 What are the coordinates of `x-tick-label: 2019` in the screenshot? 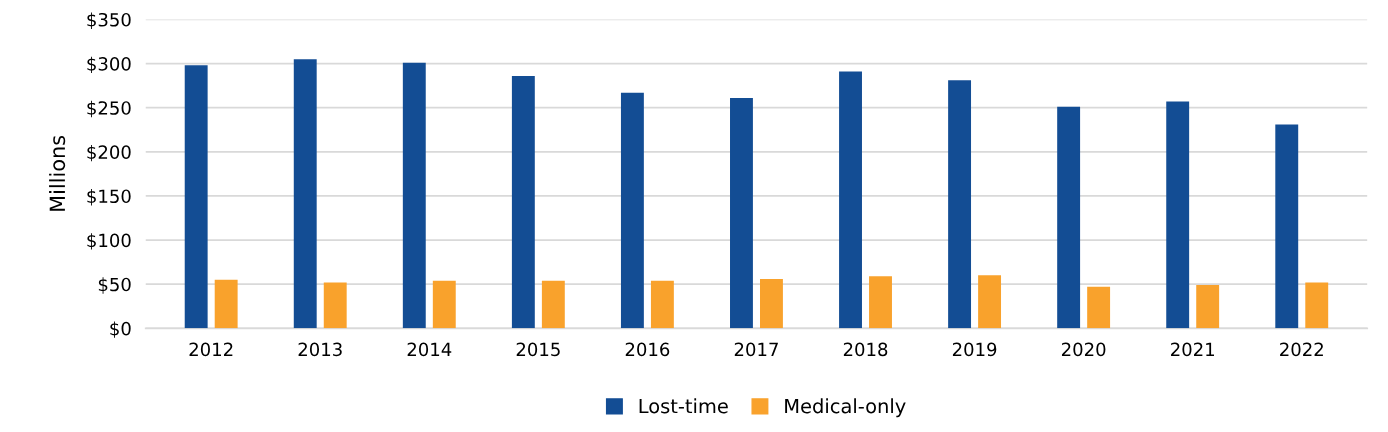 It's located at (974, 349).